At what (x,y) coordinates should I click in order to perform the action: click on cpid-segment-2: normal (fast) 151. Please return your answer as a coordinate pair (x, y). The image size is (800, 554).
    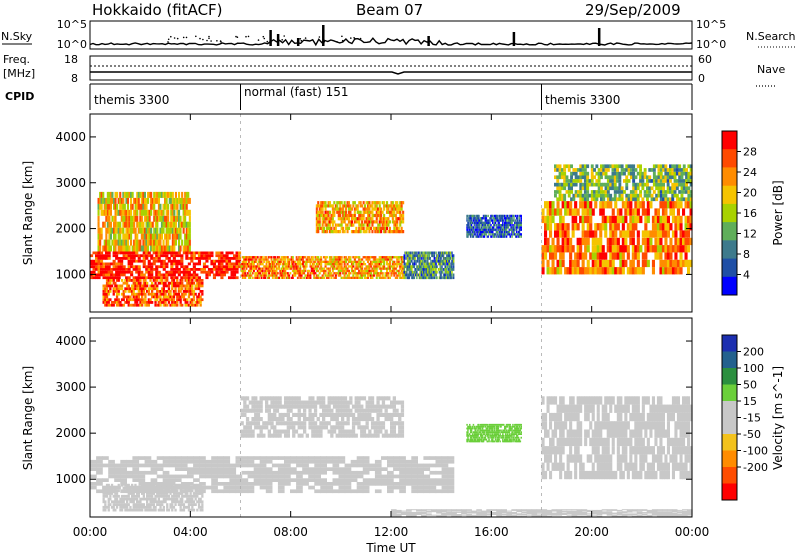
    Looking at the image, I should click on (296, 92).